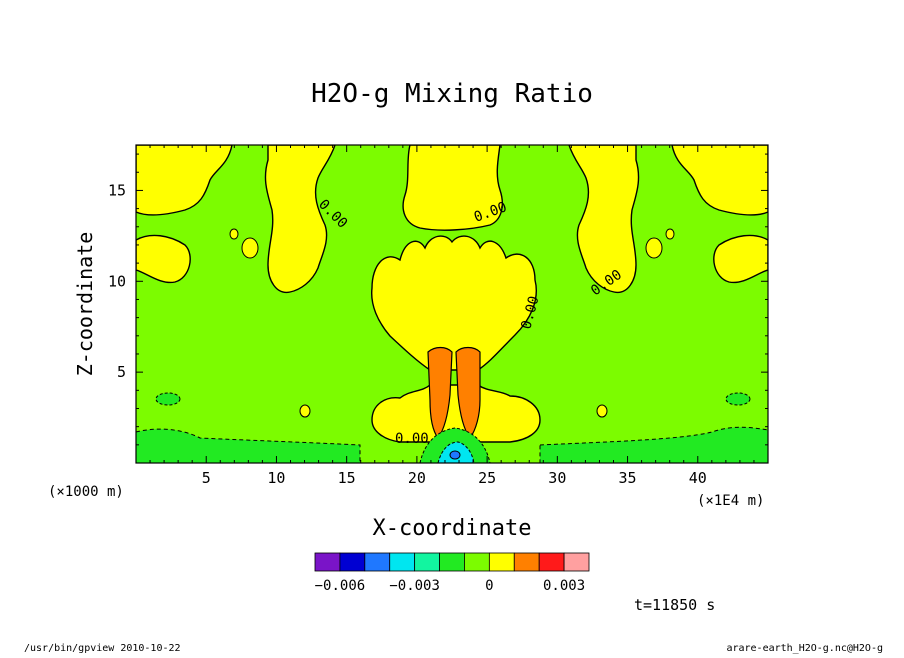 This screenshot has height=658, width=904. I want to click on y-tick-label: 10, so click(117, 281).